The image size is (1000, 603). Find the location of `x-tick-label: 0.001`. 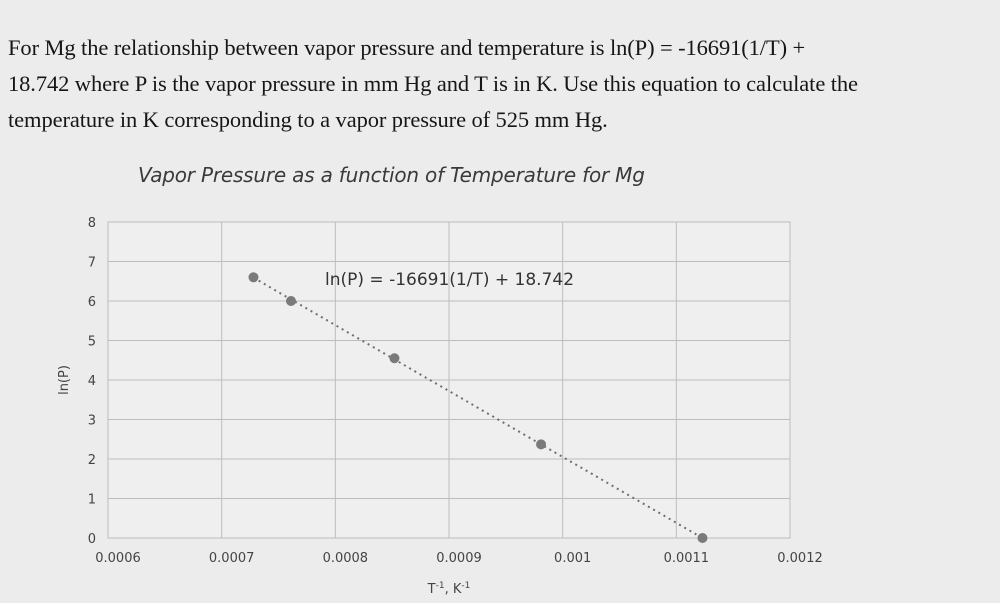

x-tick-label: 0.001 is located at coordinates (572, 558).